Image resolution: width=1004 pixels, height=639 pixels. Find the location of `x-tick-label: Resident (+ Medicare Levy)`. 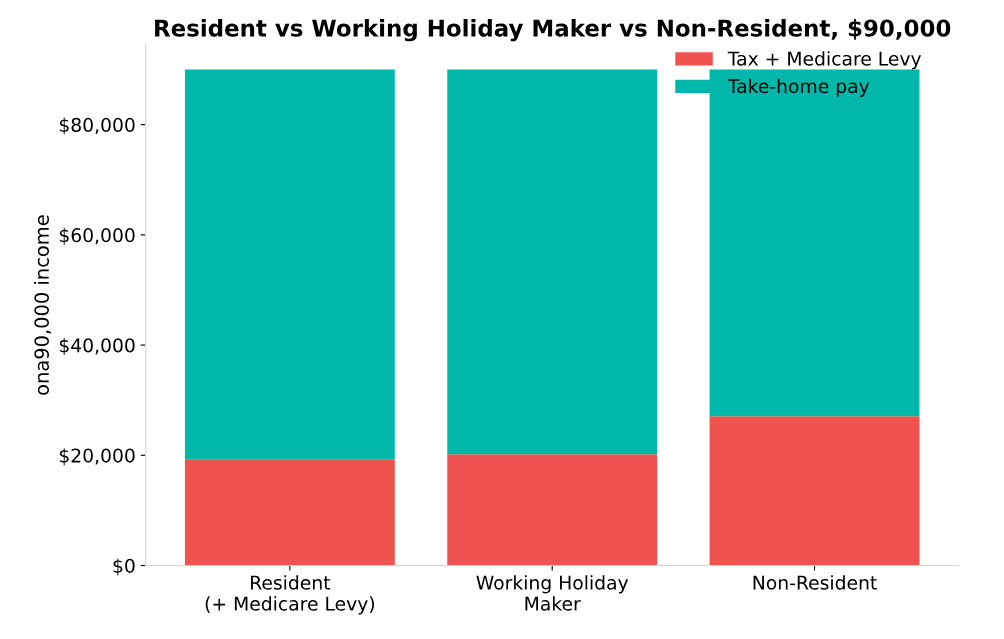

x-tick-label: Resident (+ Medicare Levy) is located at coordinates (290, 595).